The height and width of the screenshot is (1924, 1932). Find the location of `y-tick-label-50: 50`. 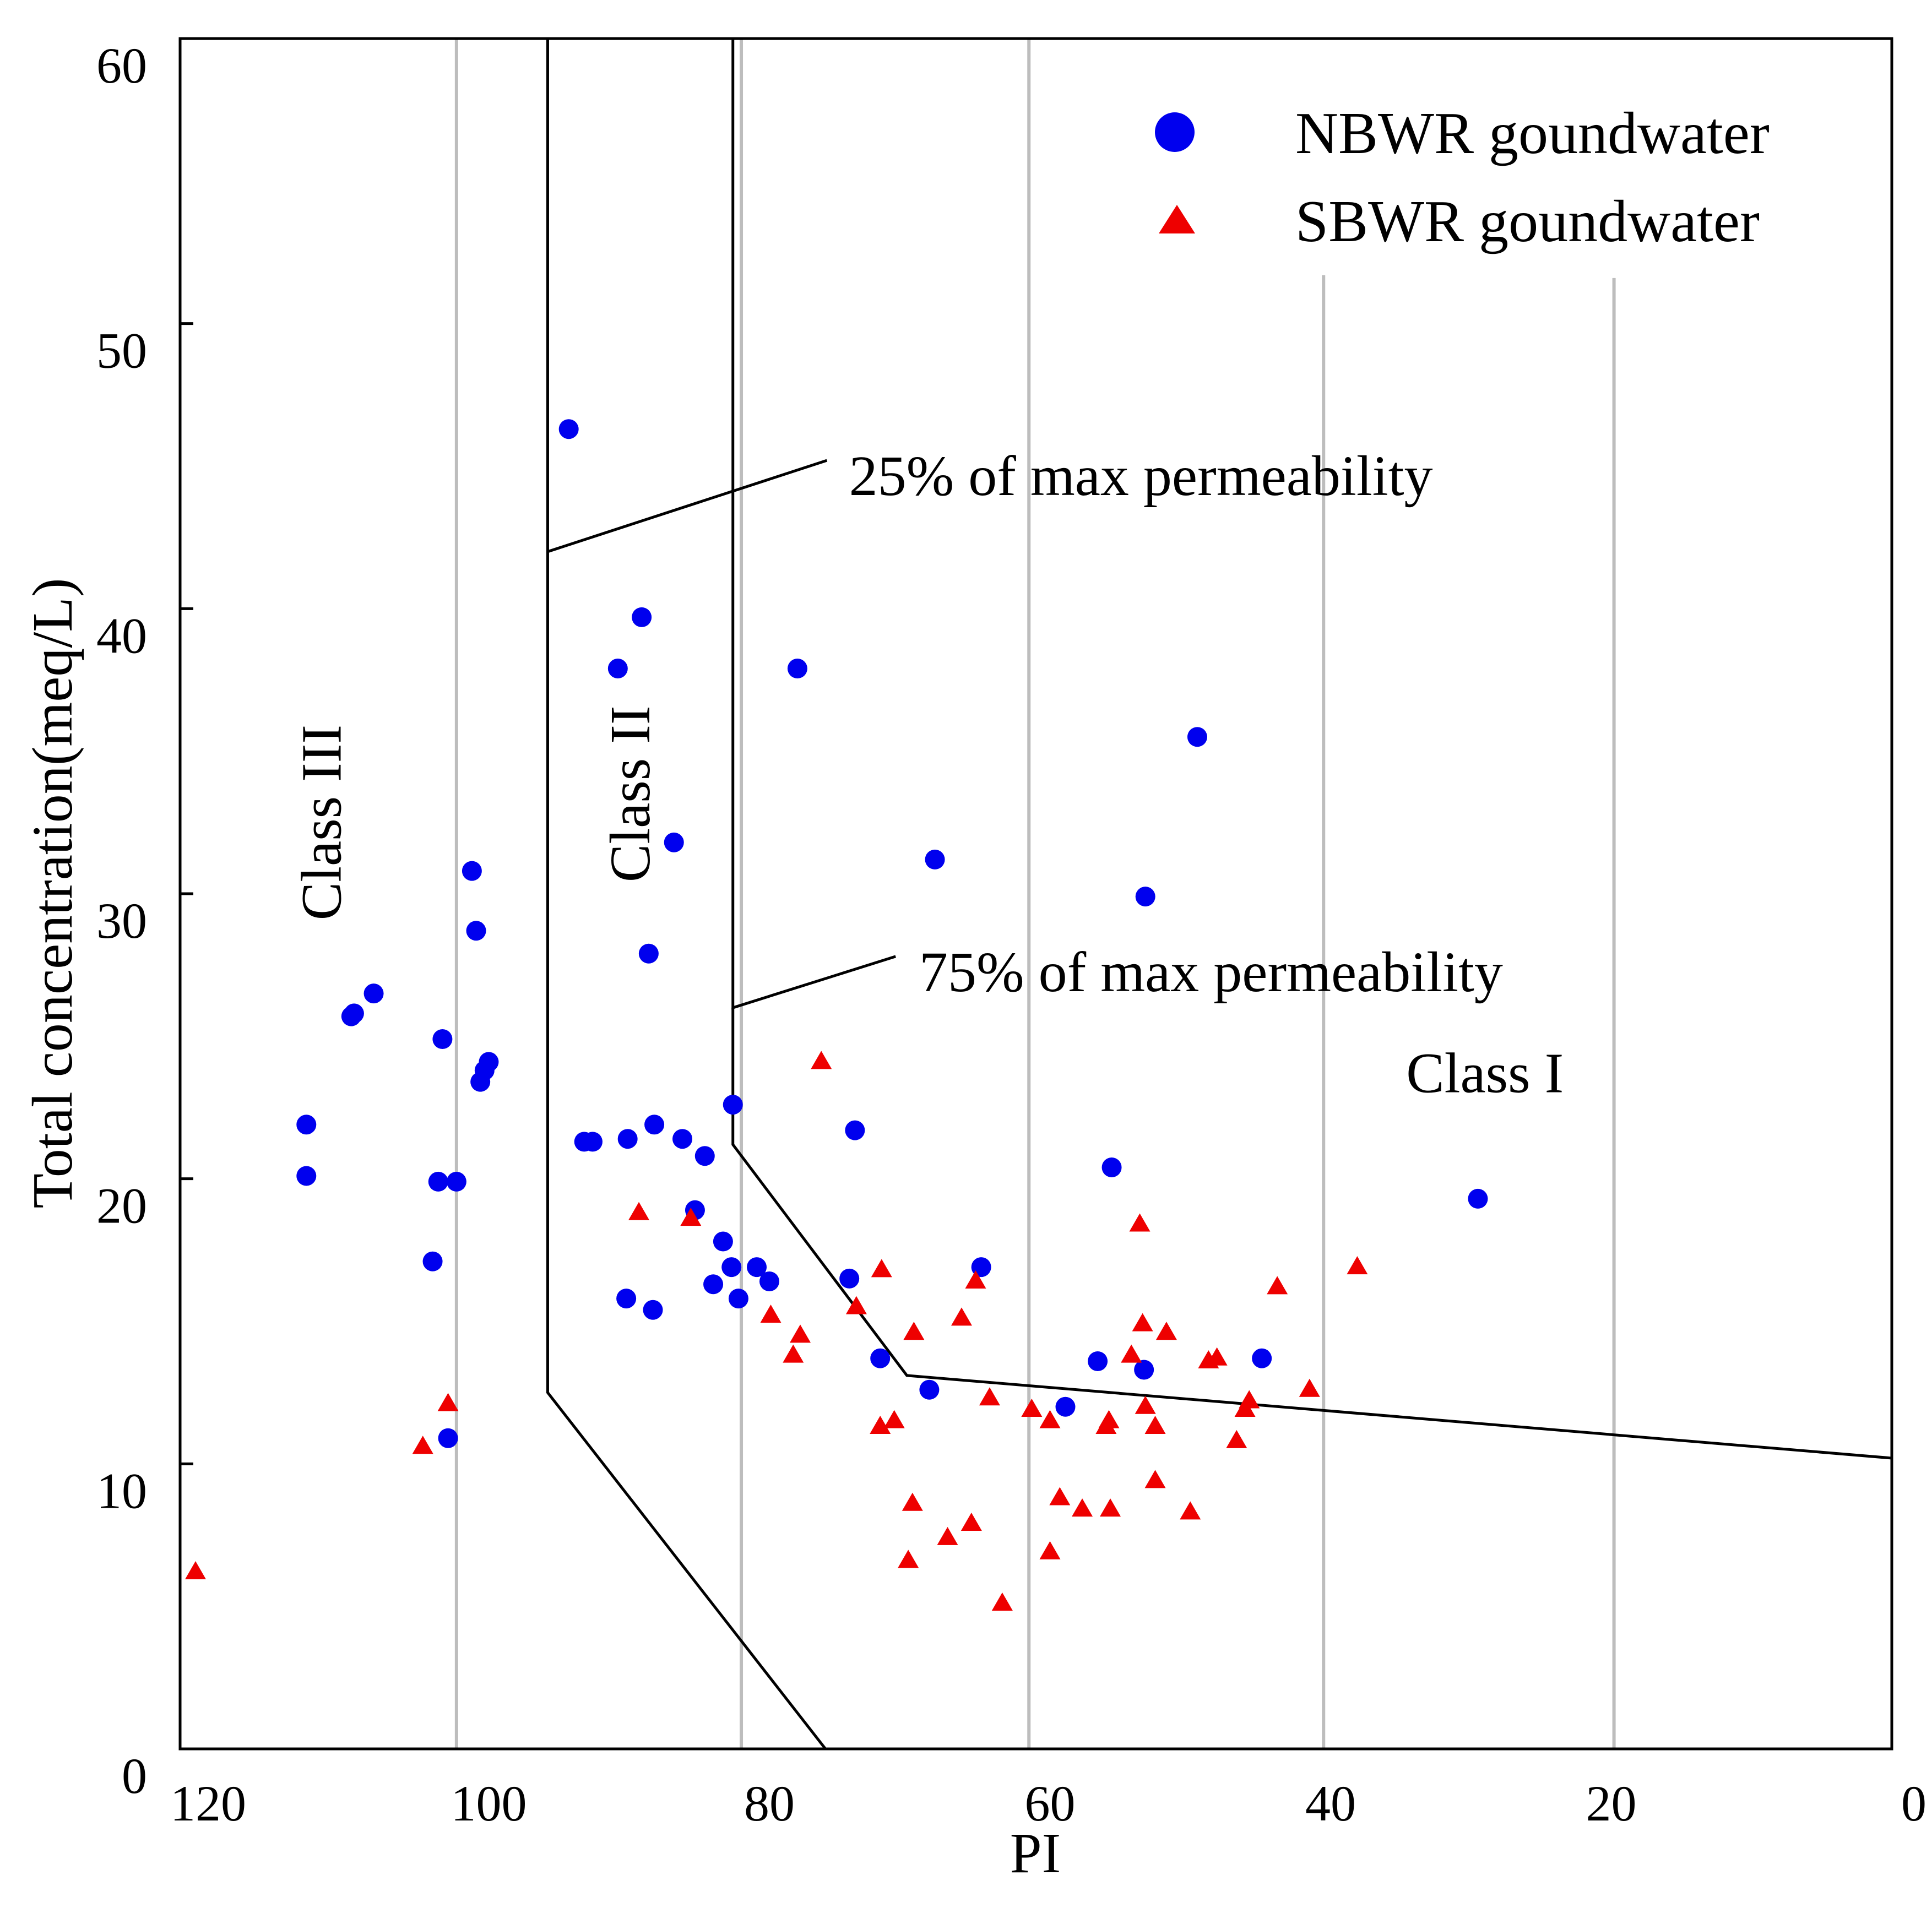

y-tick-label-50: 50 is located at coordinates (121, 351).